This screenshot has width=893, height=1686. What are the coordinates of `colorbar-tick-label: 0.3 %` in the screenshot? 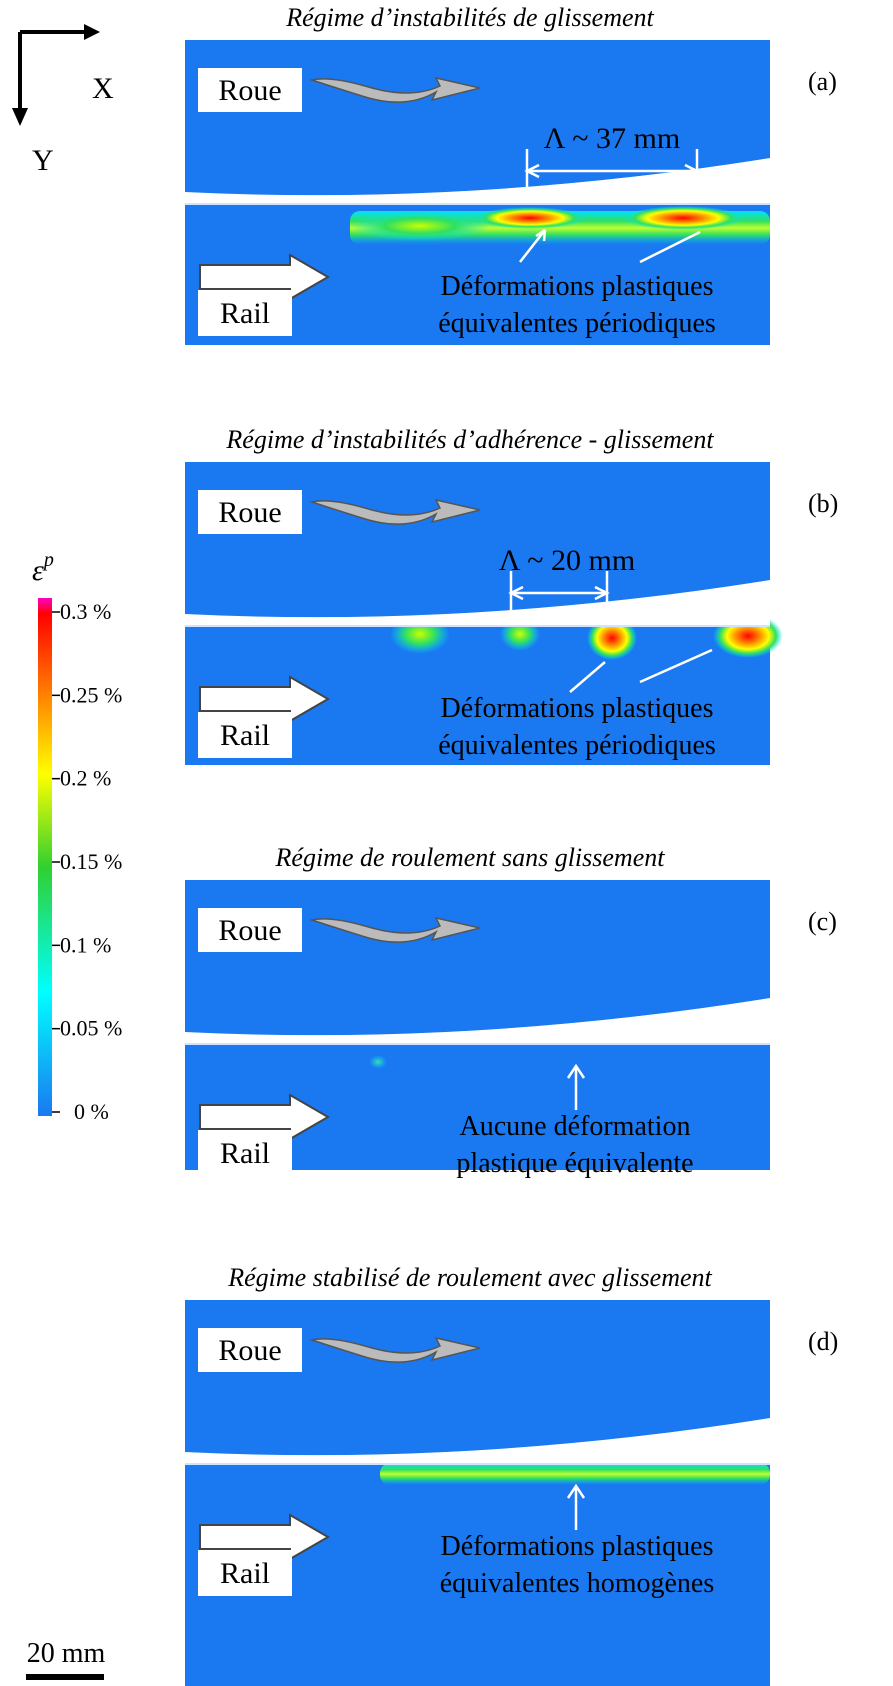 It's located at (85, 611).